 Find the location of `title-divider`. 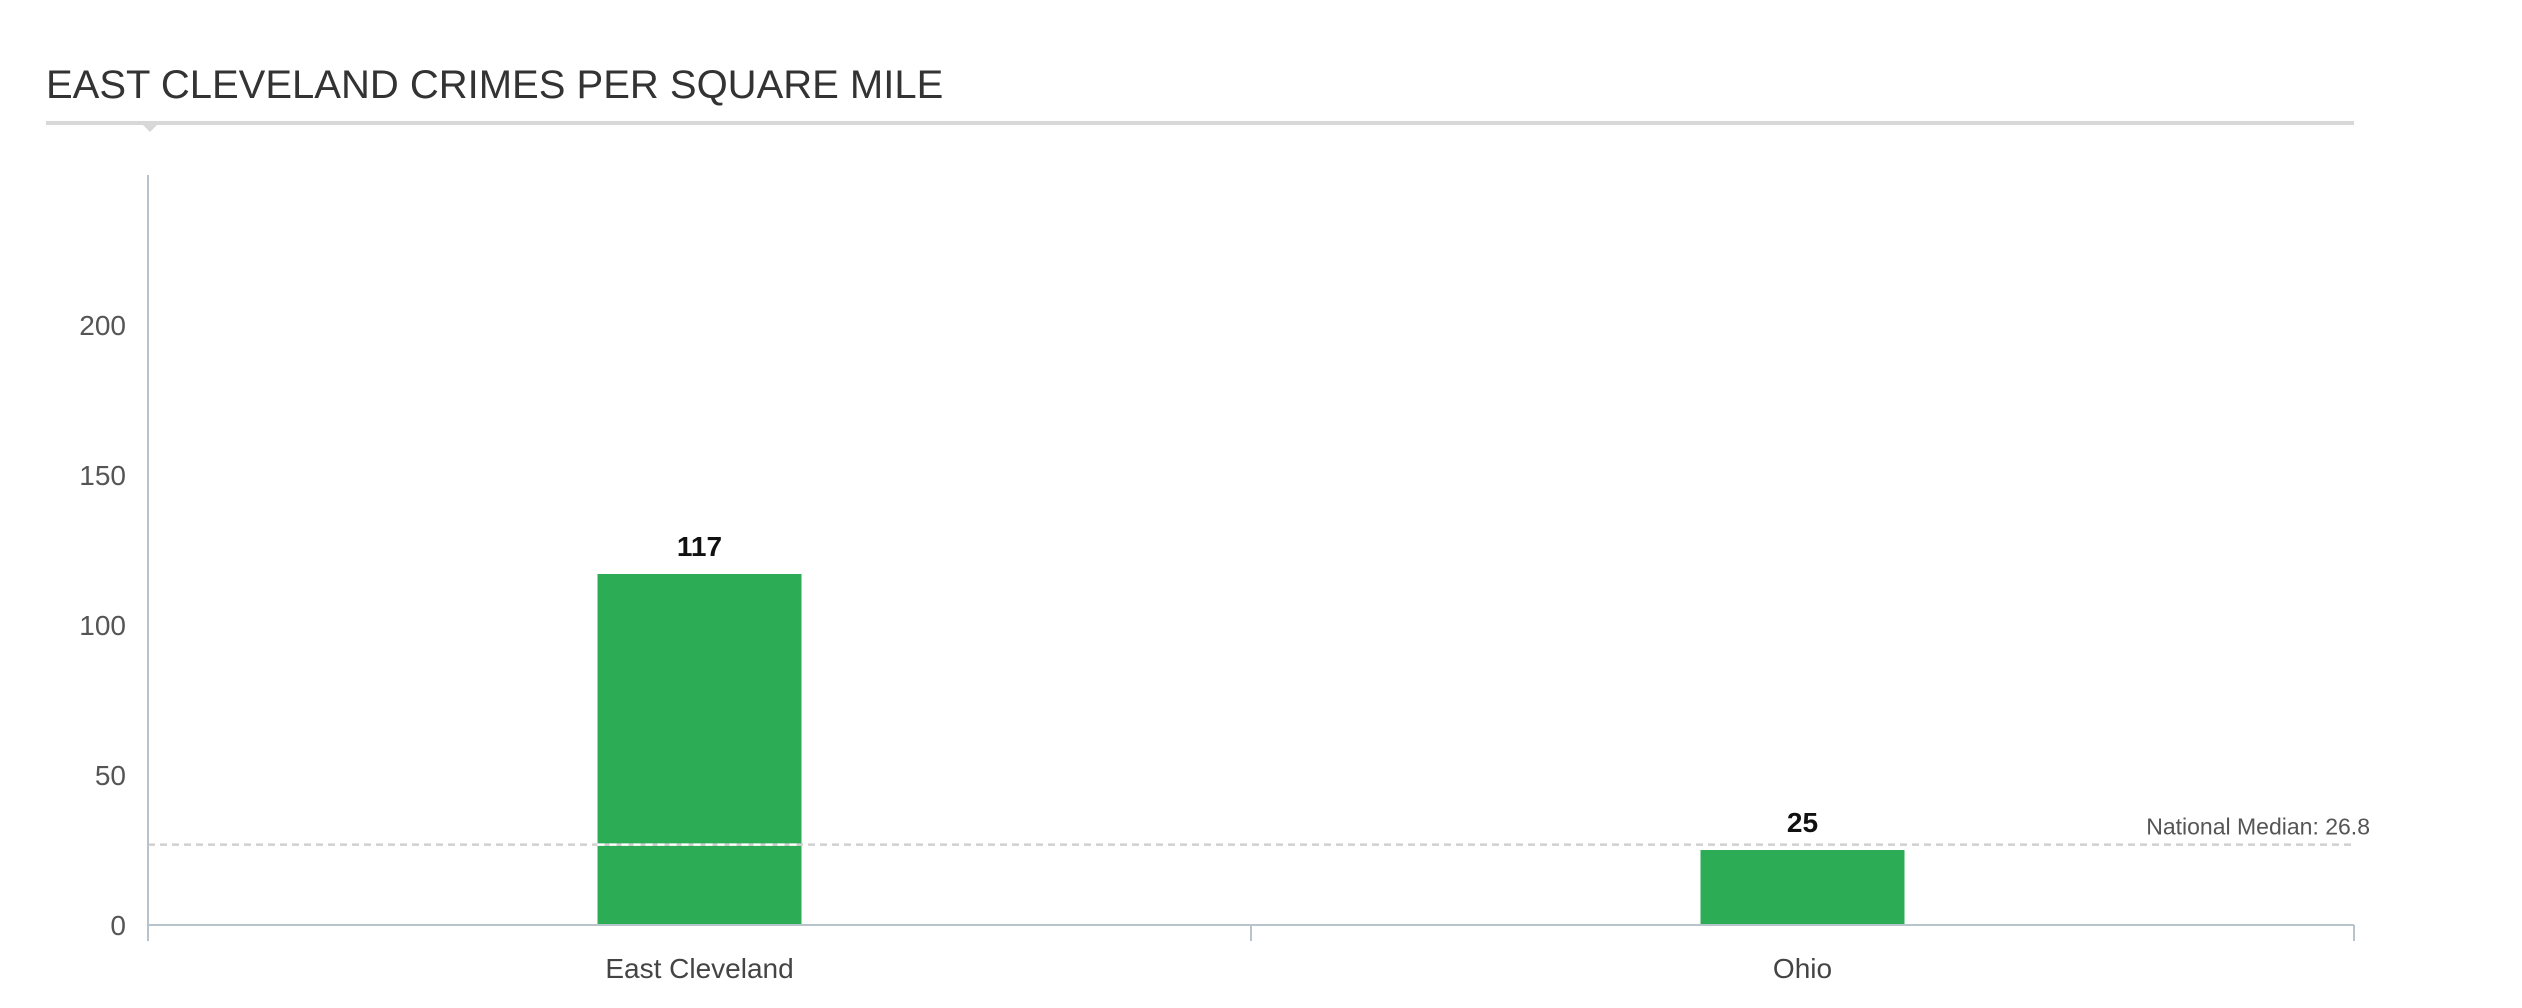

title-divider is located at coordinates (1200, 123).